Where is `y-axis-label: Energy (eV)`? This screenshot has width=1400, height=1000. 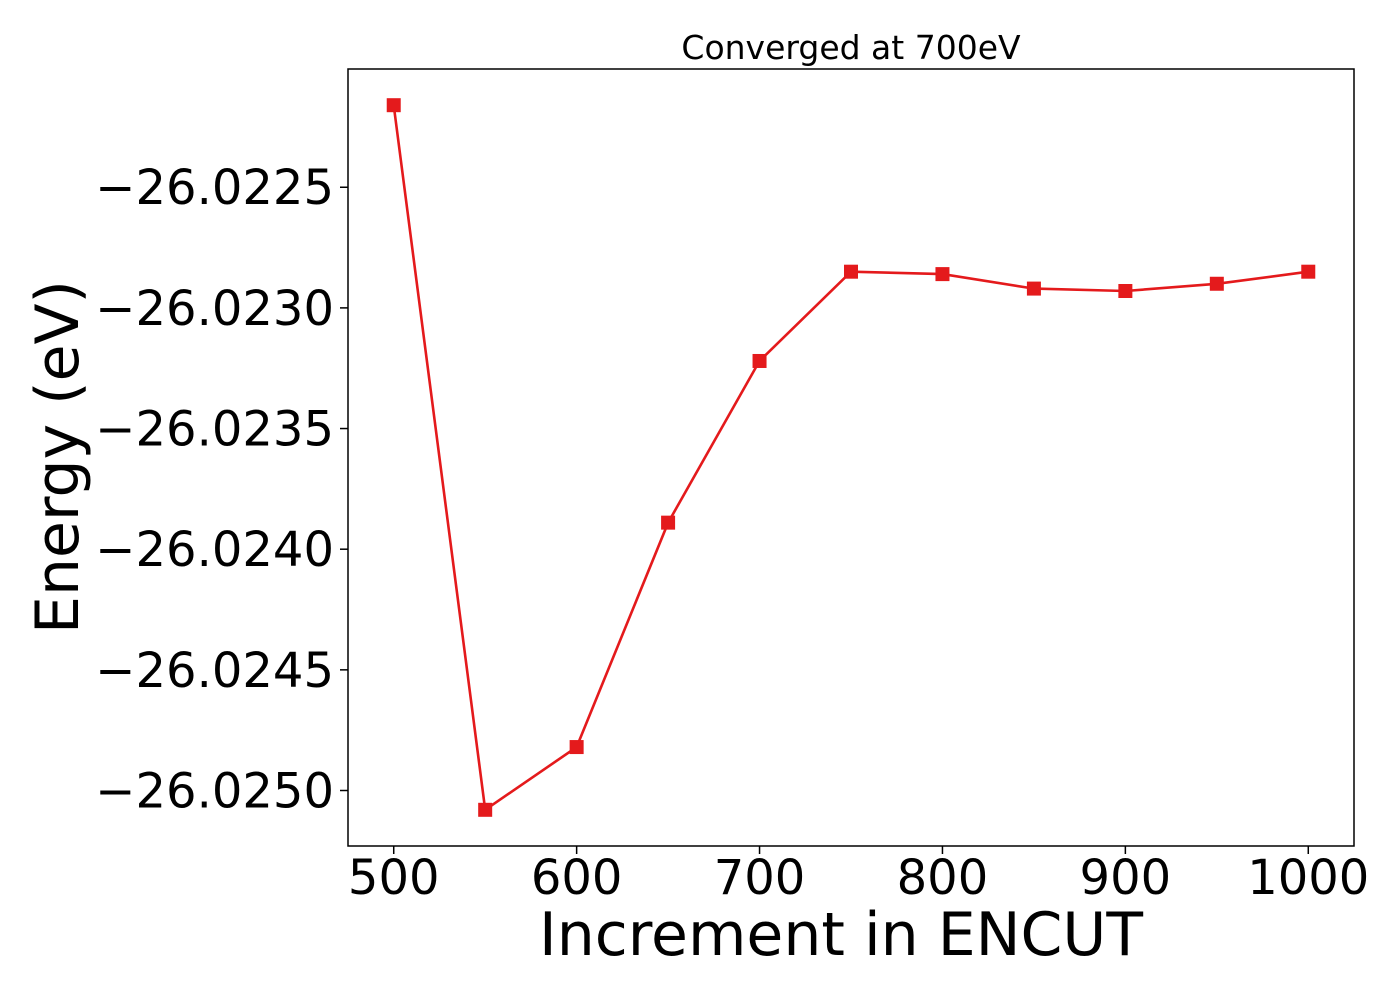
y-axis-label: Energy (eV) is located at coordinates (58, 457).